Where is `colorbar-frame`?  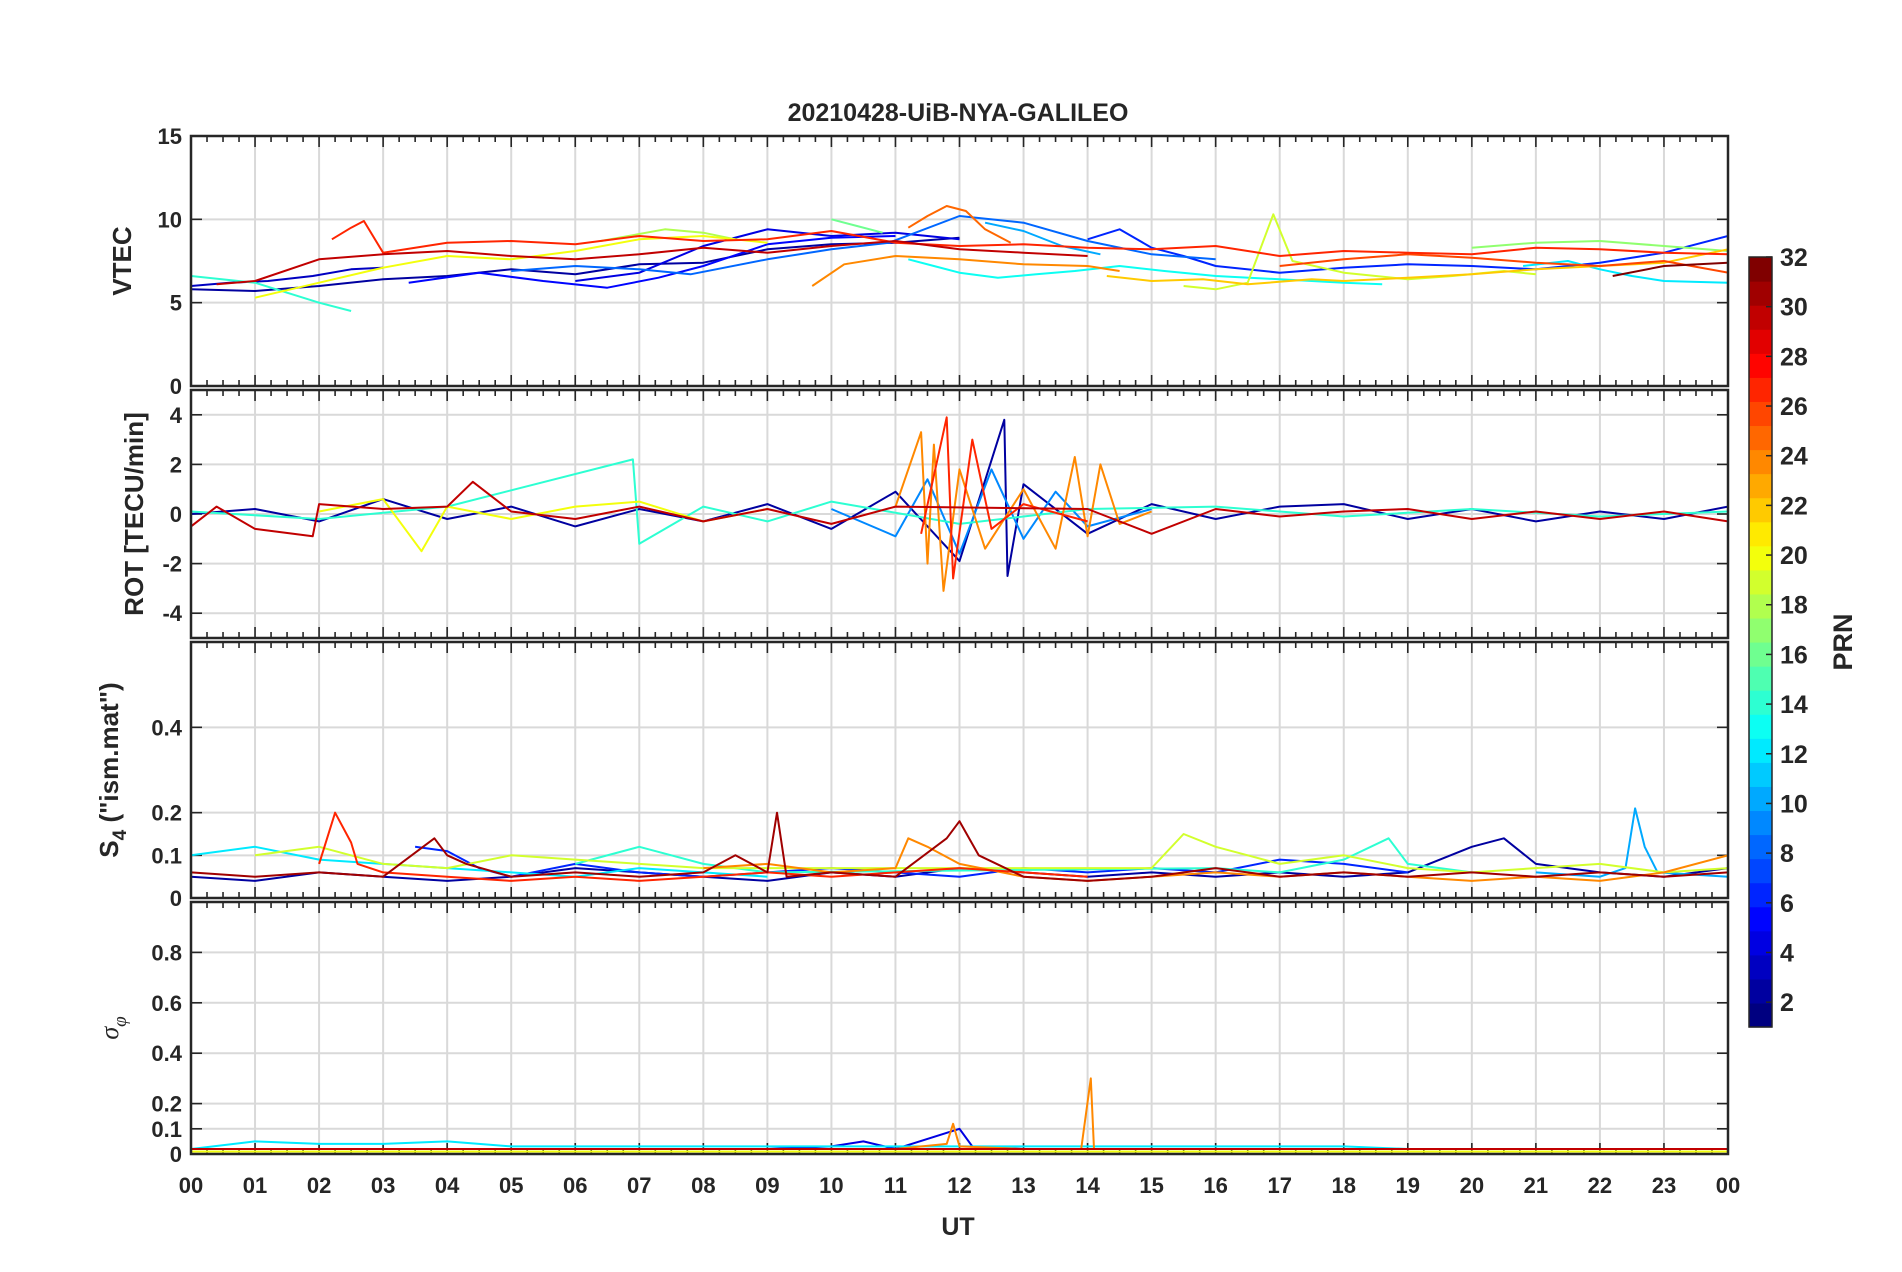 colorbar-frame is located at coordinates (1760, 642).